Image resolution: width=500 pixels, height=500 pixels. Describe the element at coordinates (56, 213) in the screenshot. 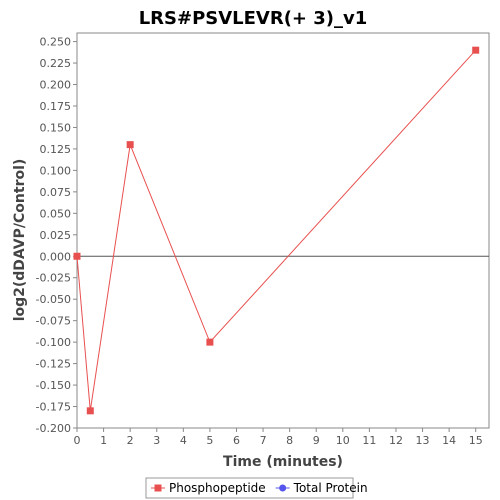

I see `y-tick-label: 0.050` at that location.